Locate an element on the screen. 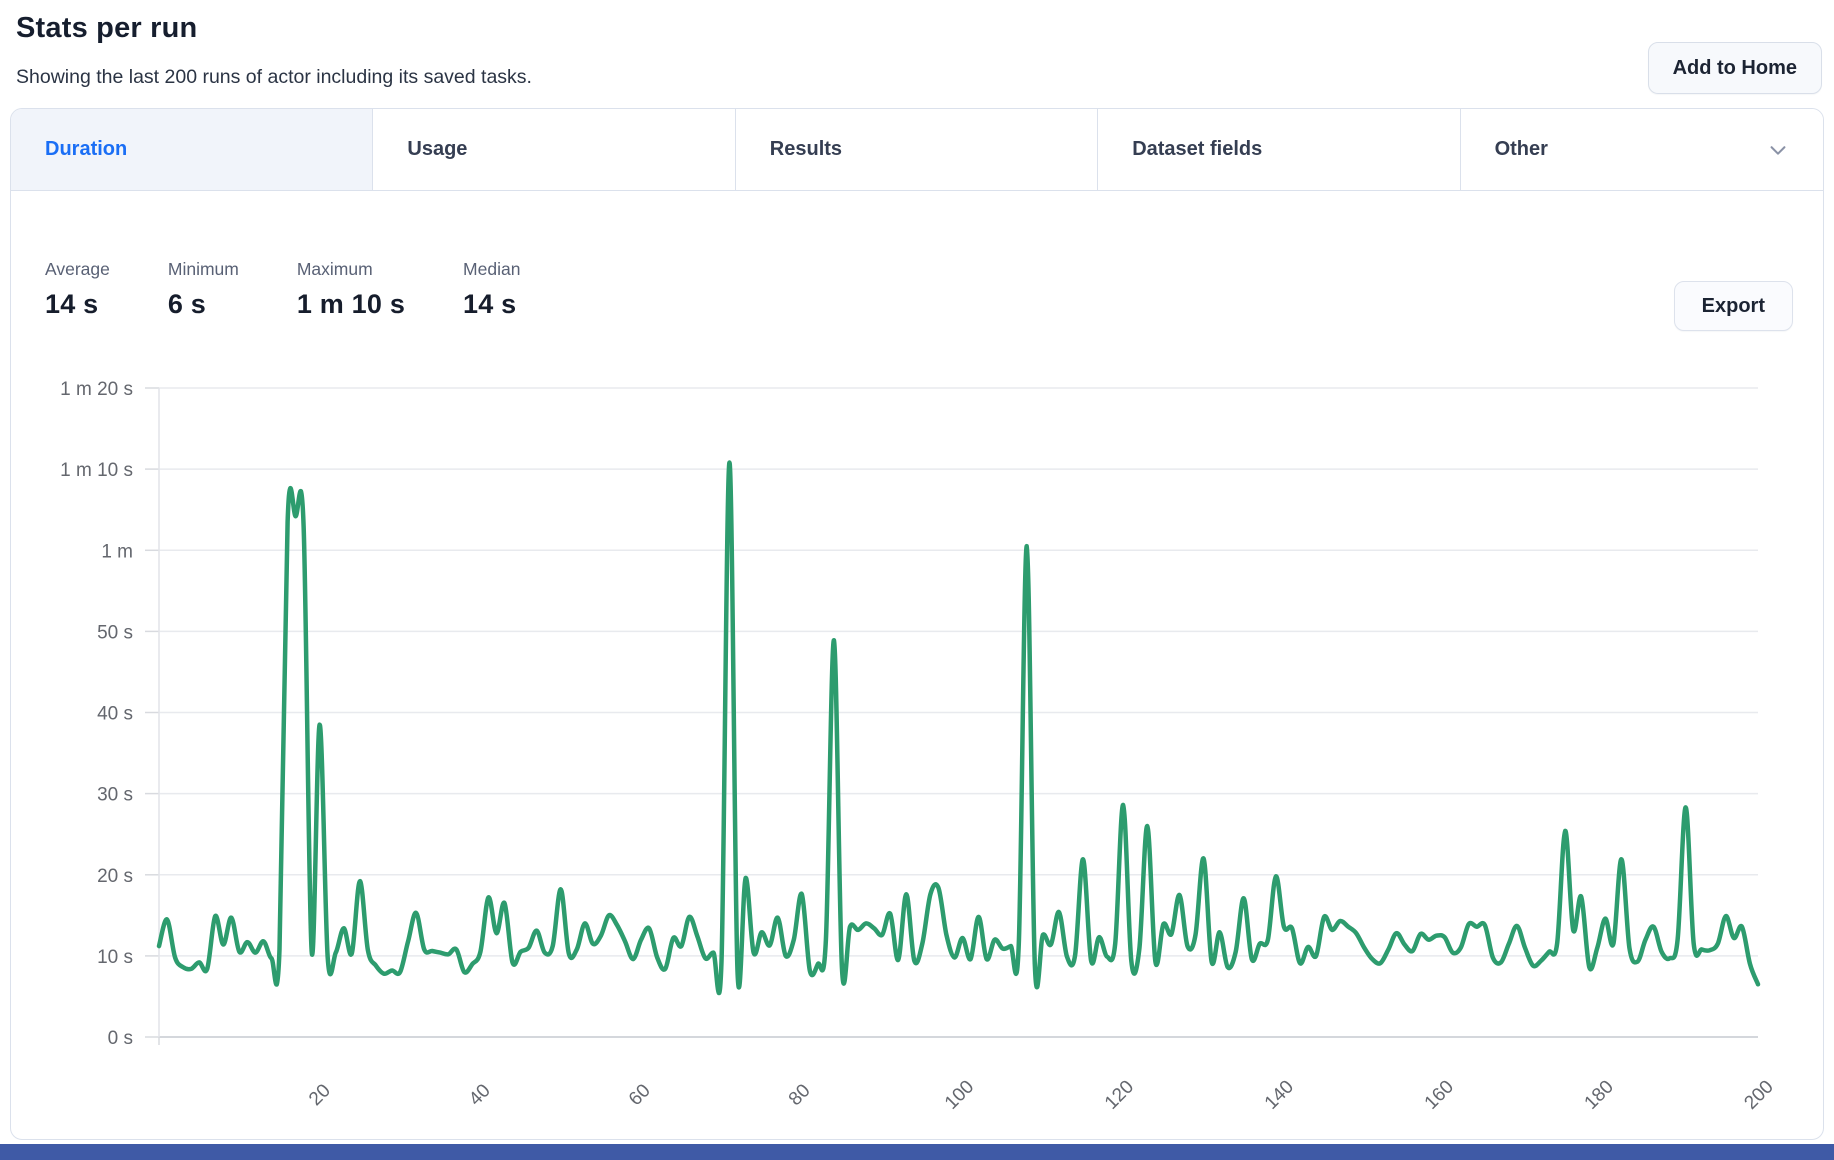  tab-usage: Usage is located at coordinates (554, 149).